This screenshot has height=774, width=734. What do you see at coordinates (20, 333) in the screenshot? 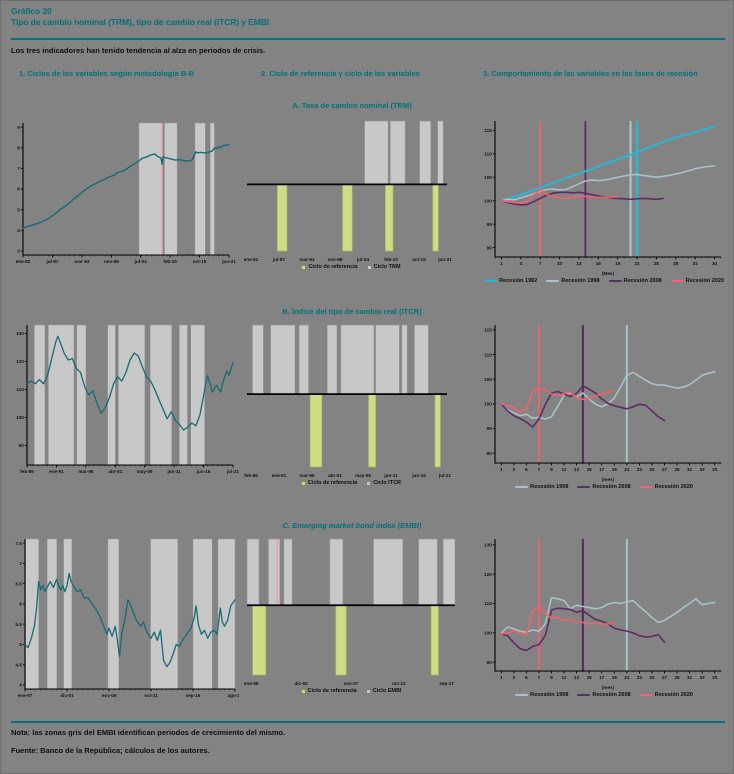
I see `svg-text: 130` at bounding box center [20, 333].